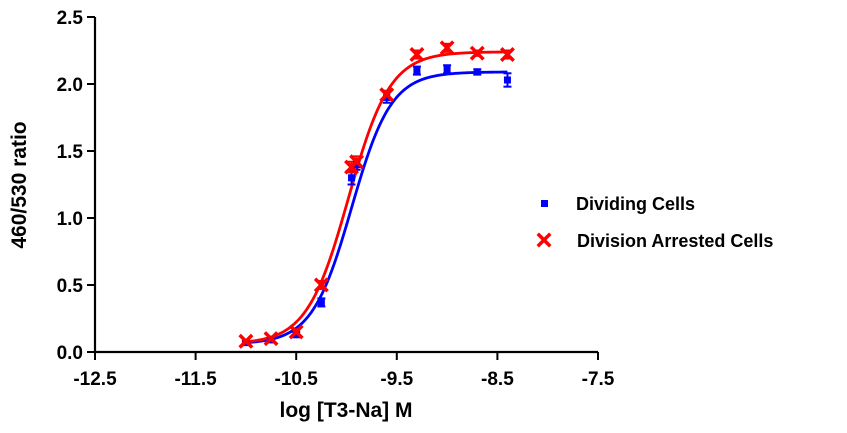 This screenshot has height=433, width=847. Describe the element at coordinates (544, 203) in the screenshot. I see `legend-marker-square` at that location.